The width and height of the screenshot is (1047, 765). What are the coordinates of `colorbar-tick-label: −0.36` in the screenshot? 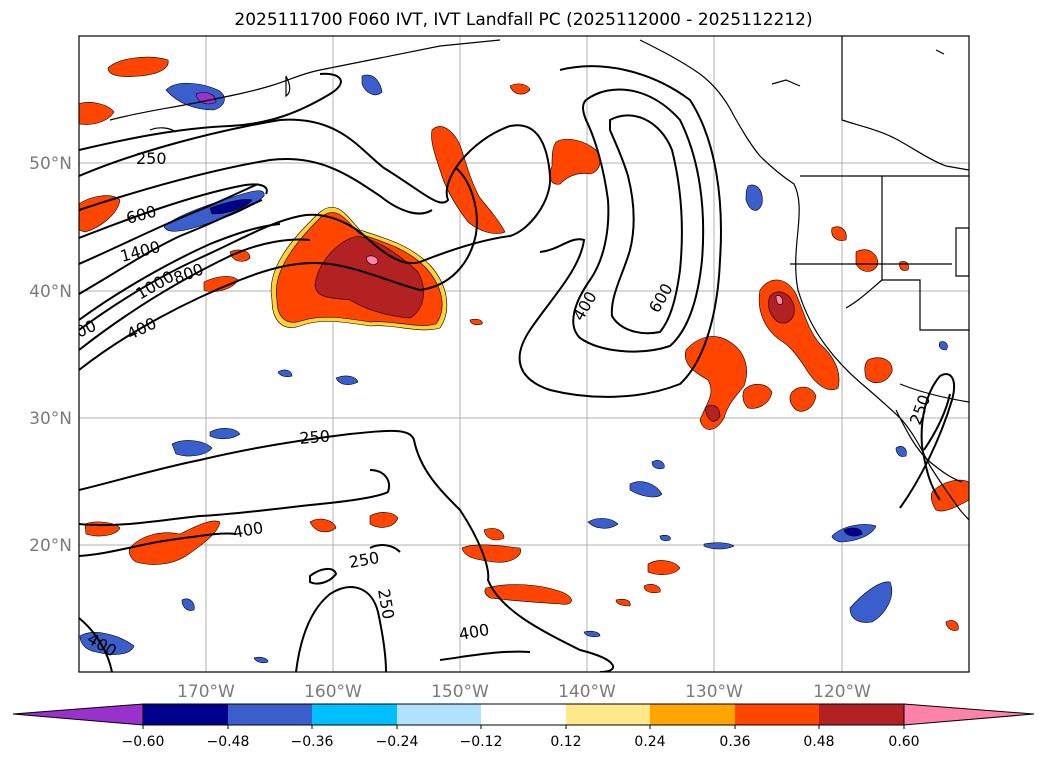 It's located at (312, 742).